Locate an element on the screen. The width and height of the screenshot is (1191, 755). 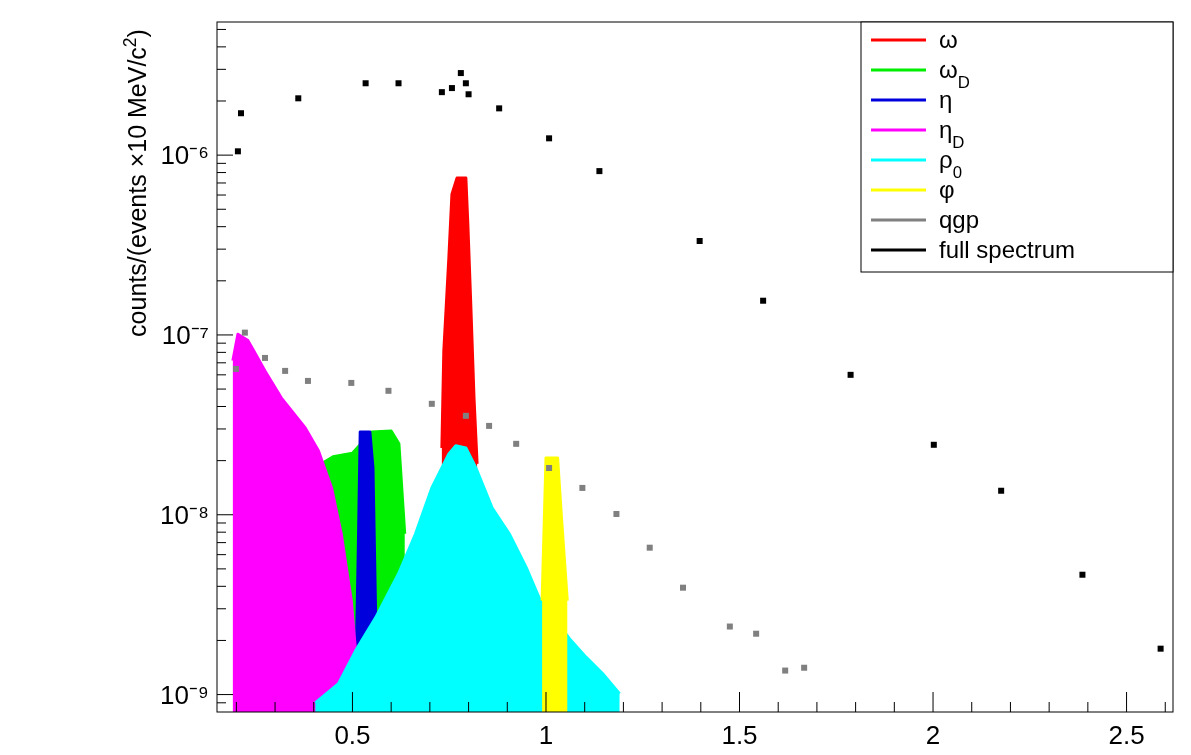
x-tick-label: 1.5 is located at coordinates (739, 735).